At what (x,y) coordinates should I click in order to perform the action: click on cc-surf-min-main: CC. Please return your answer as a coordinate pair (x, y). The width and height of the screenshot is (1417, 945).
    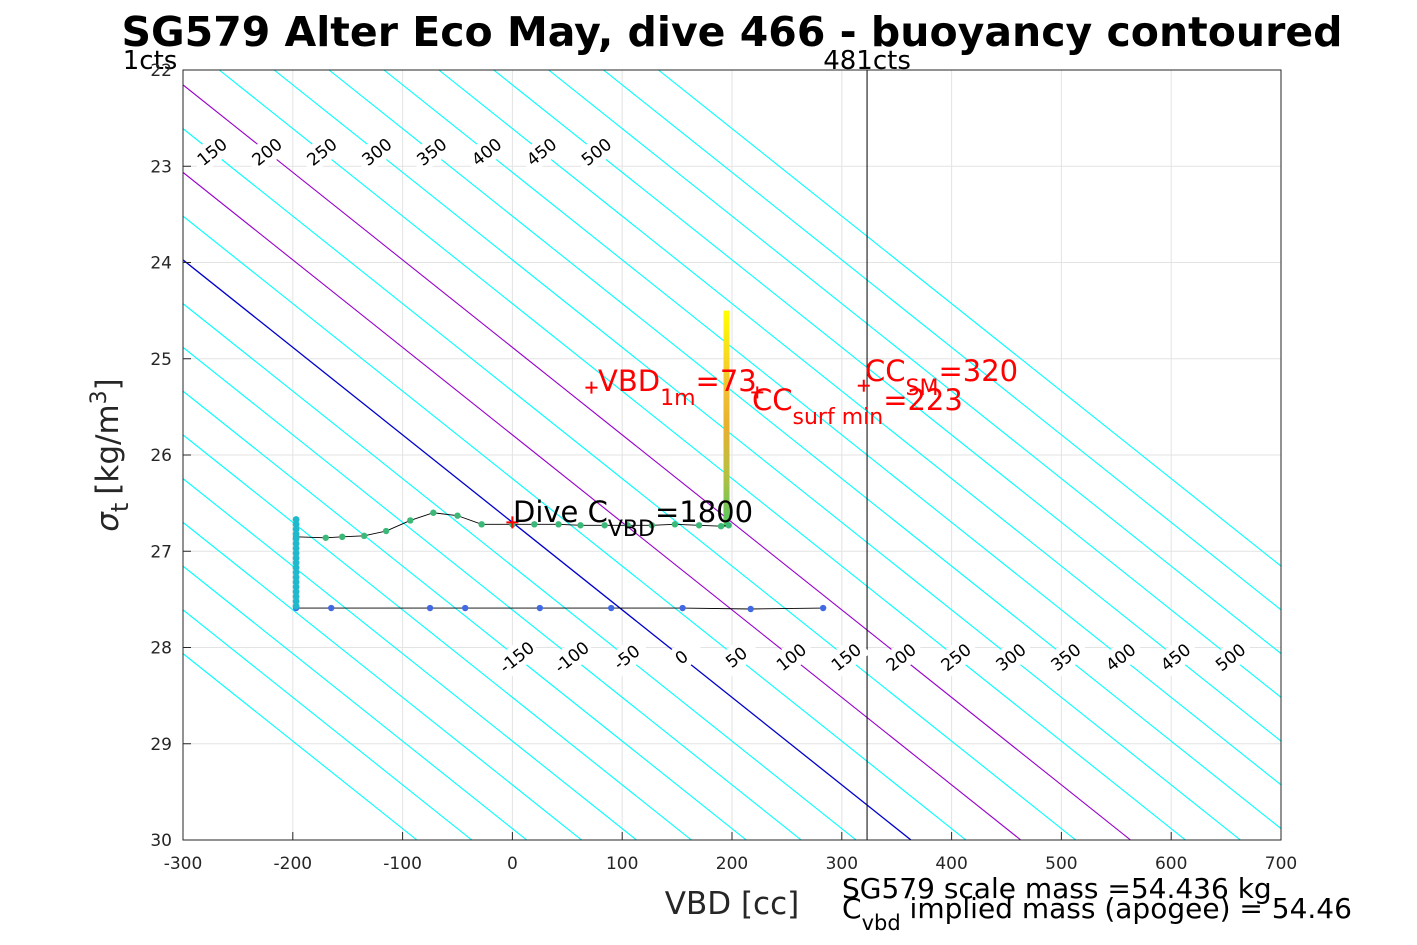
    Looking at the image, I should click on (772, 400).